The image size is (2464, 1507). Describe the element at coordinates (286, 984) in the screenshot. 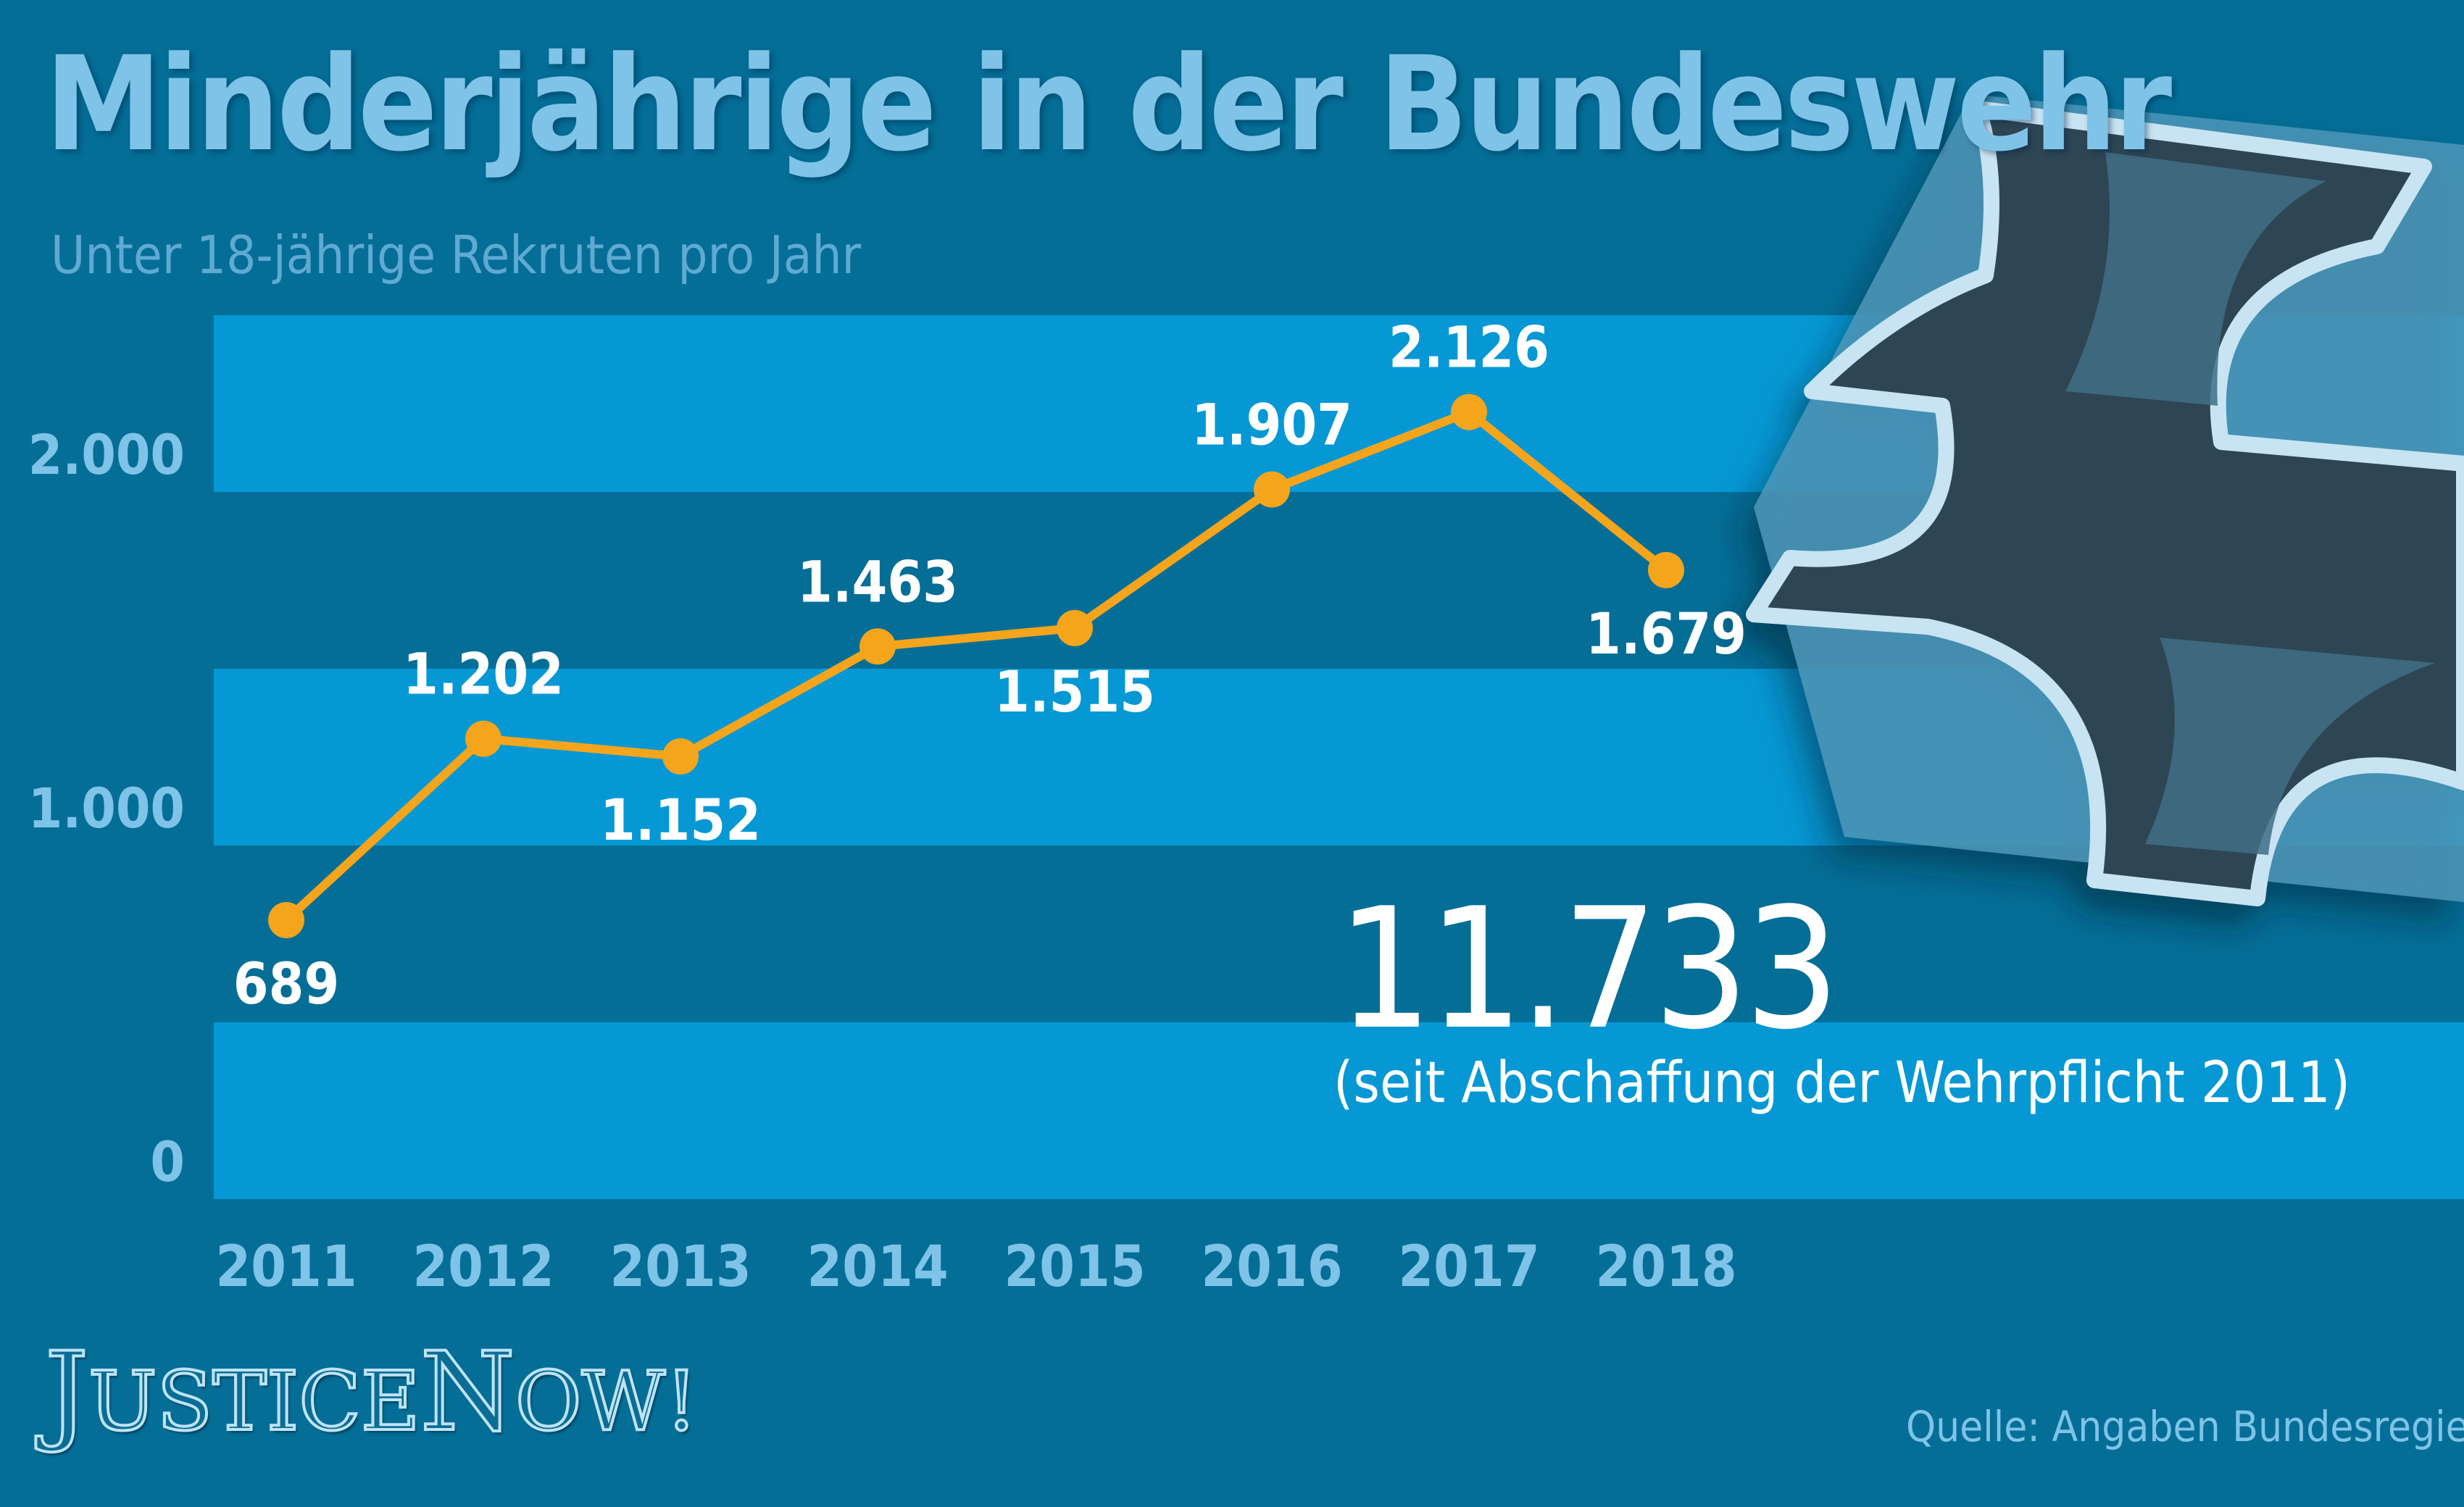

I see `data-label: 689` at that location.